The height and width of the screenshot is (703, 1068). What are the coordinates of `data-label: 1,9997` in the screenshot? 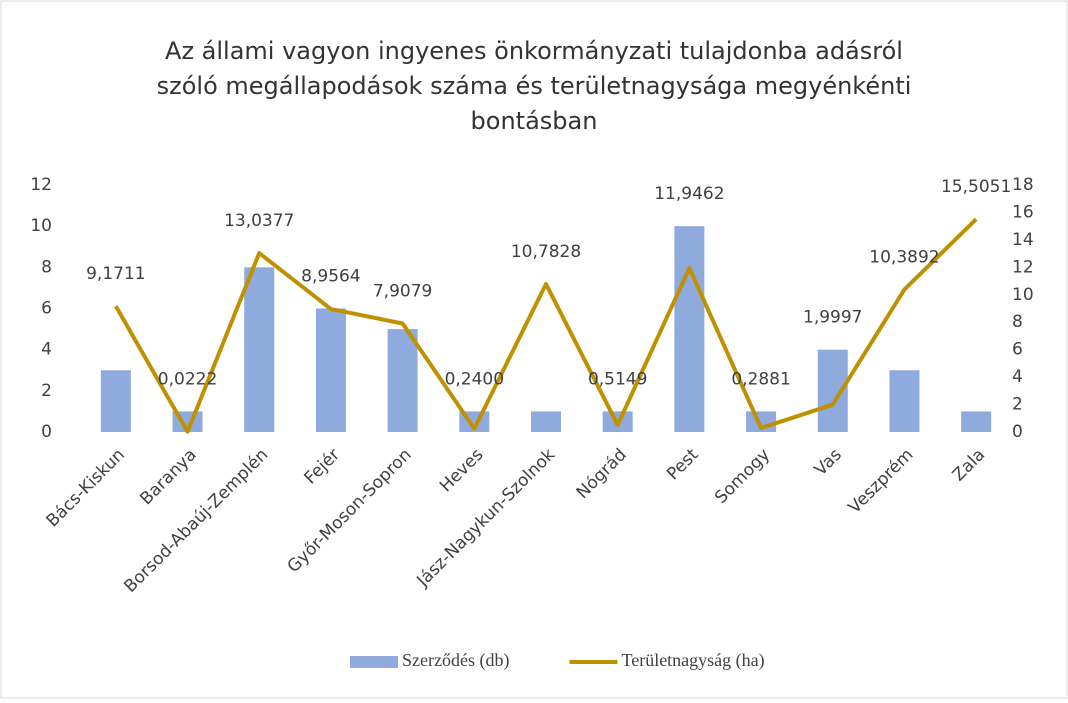 It's located at (832, 318).